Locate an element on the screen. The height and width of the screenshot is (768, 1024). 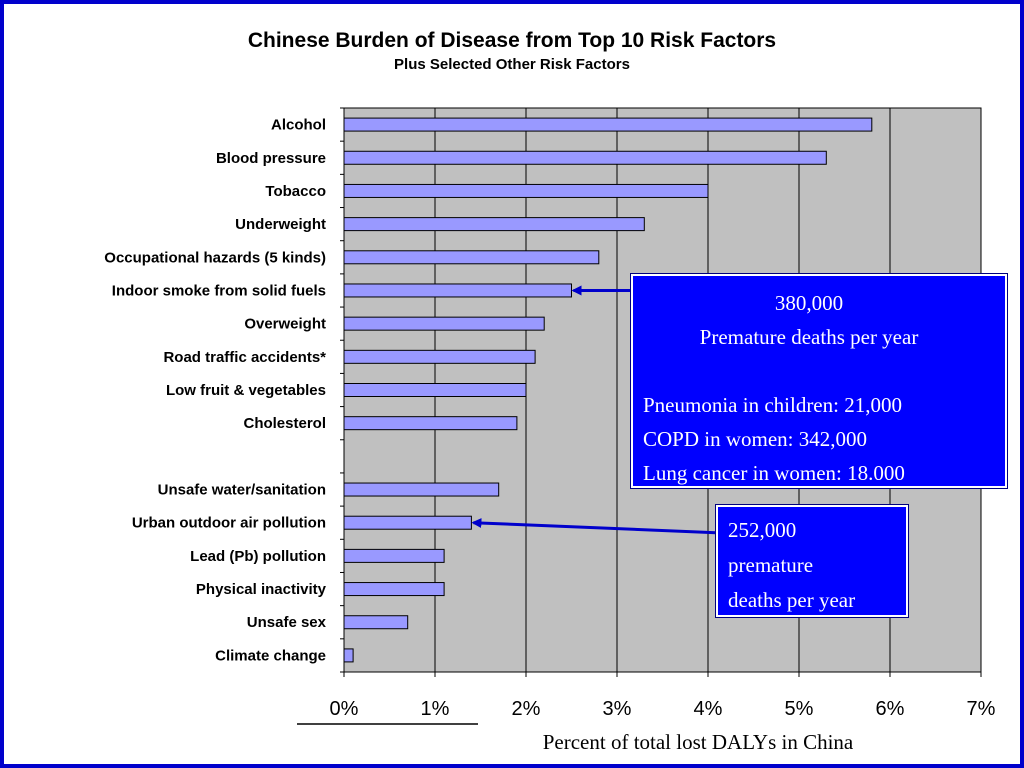
callout-line: 380,000 is located at coordinates (809, 303).